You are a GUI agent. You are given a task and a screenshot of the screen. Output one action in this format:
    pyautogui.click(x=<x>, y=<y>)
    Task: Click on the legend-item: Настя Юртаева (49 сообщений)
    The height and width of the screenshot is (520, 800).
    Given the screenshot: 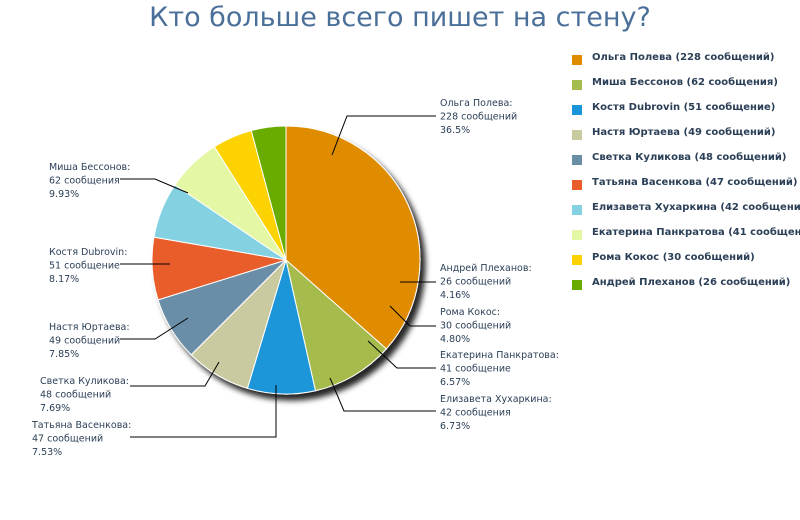 What is the action you would take?
    pyautogui.click(x=686, y=139)
    